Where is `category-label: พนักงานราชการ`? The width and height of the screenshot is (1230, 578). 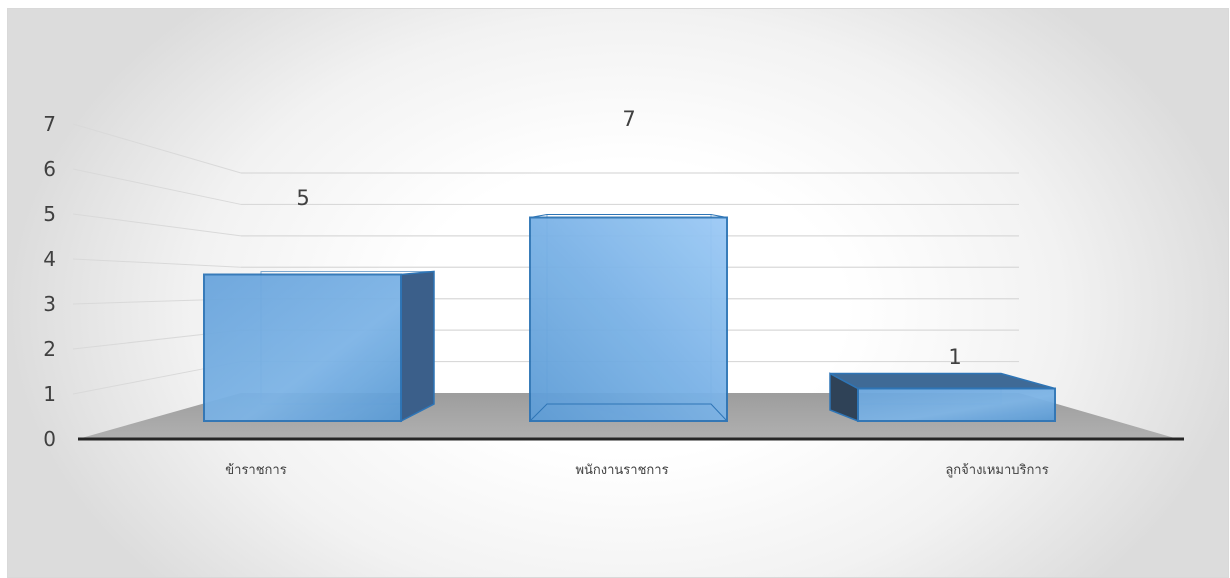
category-label: พนักงานราชการ is located at coordinates (621, 470).